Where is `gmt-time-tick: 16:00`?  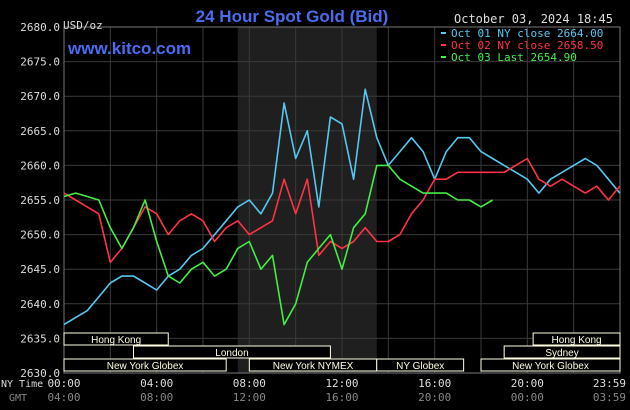 gmt-time-tick: 16:00 is located at coordinates (341, 397).